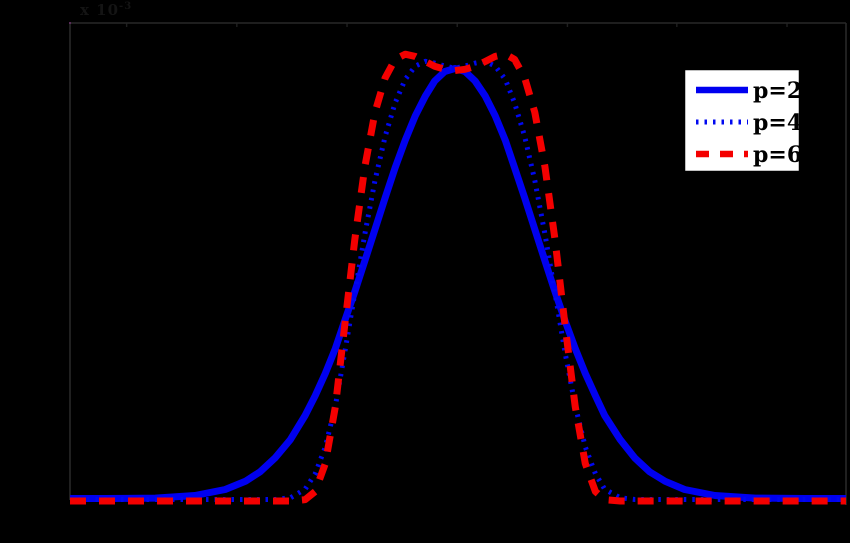 The height and width of the screenshot is (543, 850). I want to click on legend-label-p2: p=2, so click(777, 91).